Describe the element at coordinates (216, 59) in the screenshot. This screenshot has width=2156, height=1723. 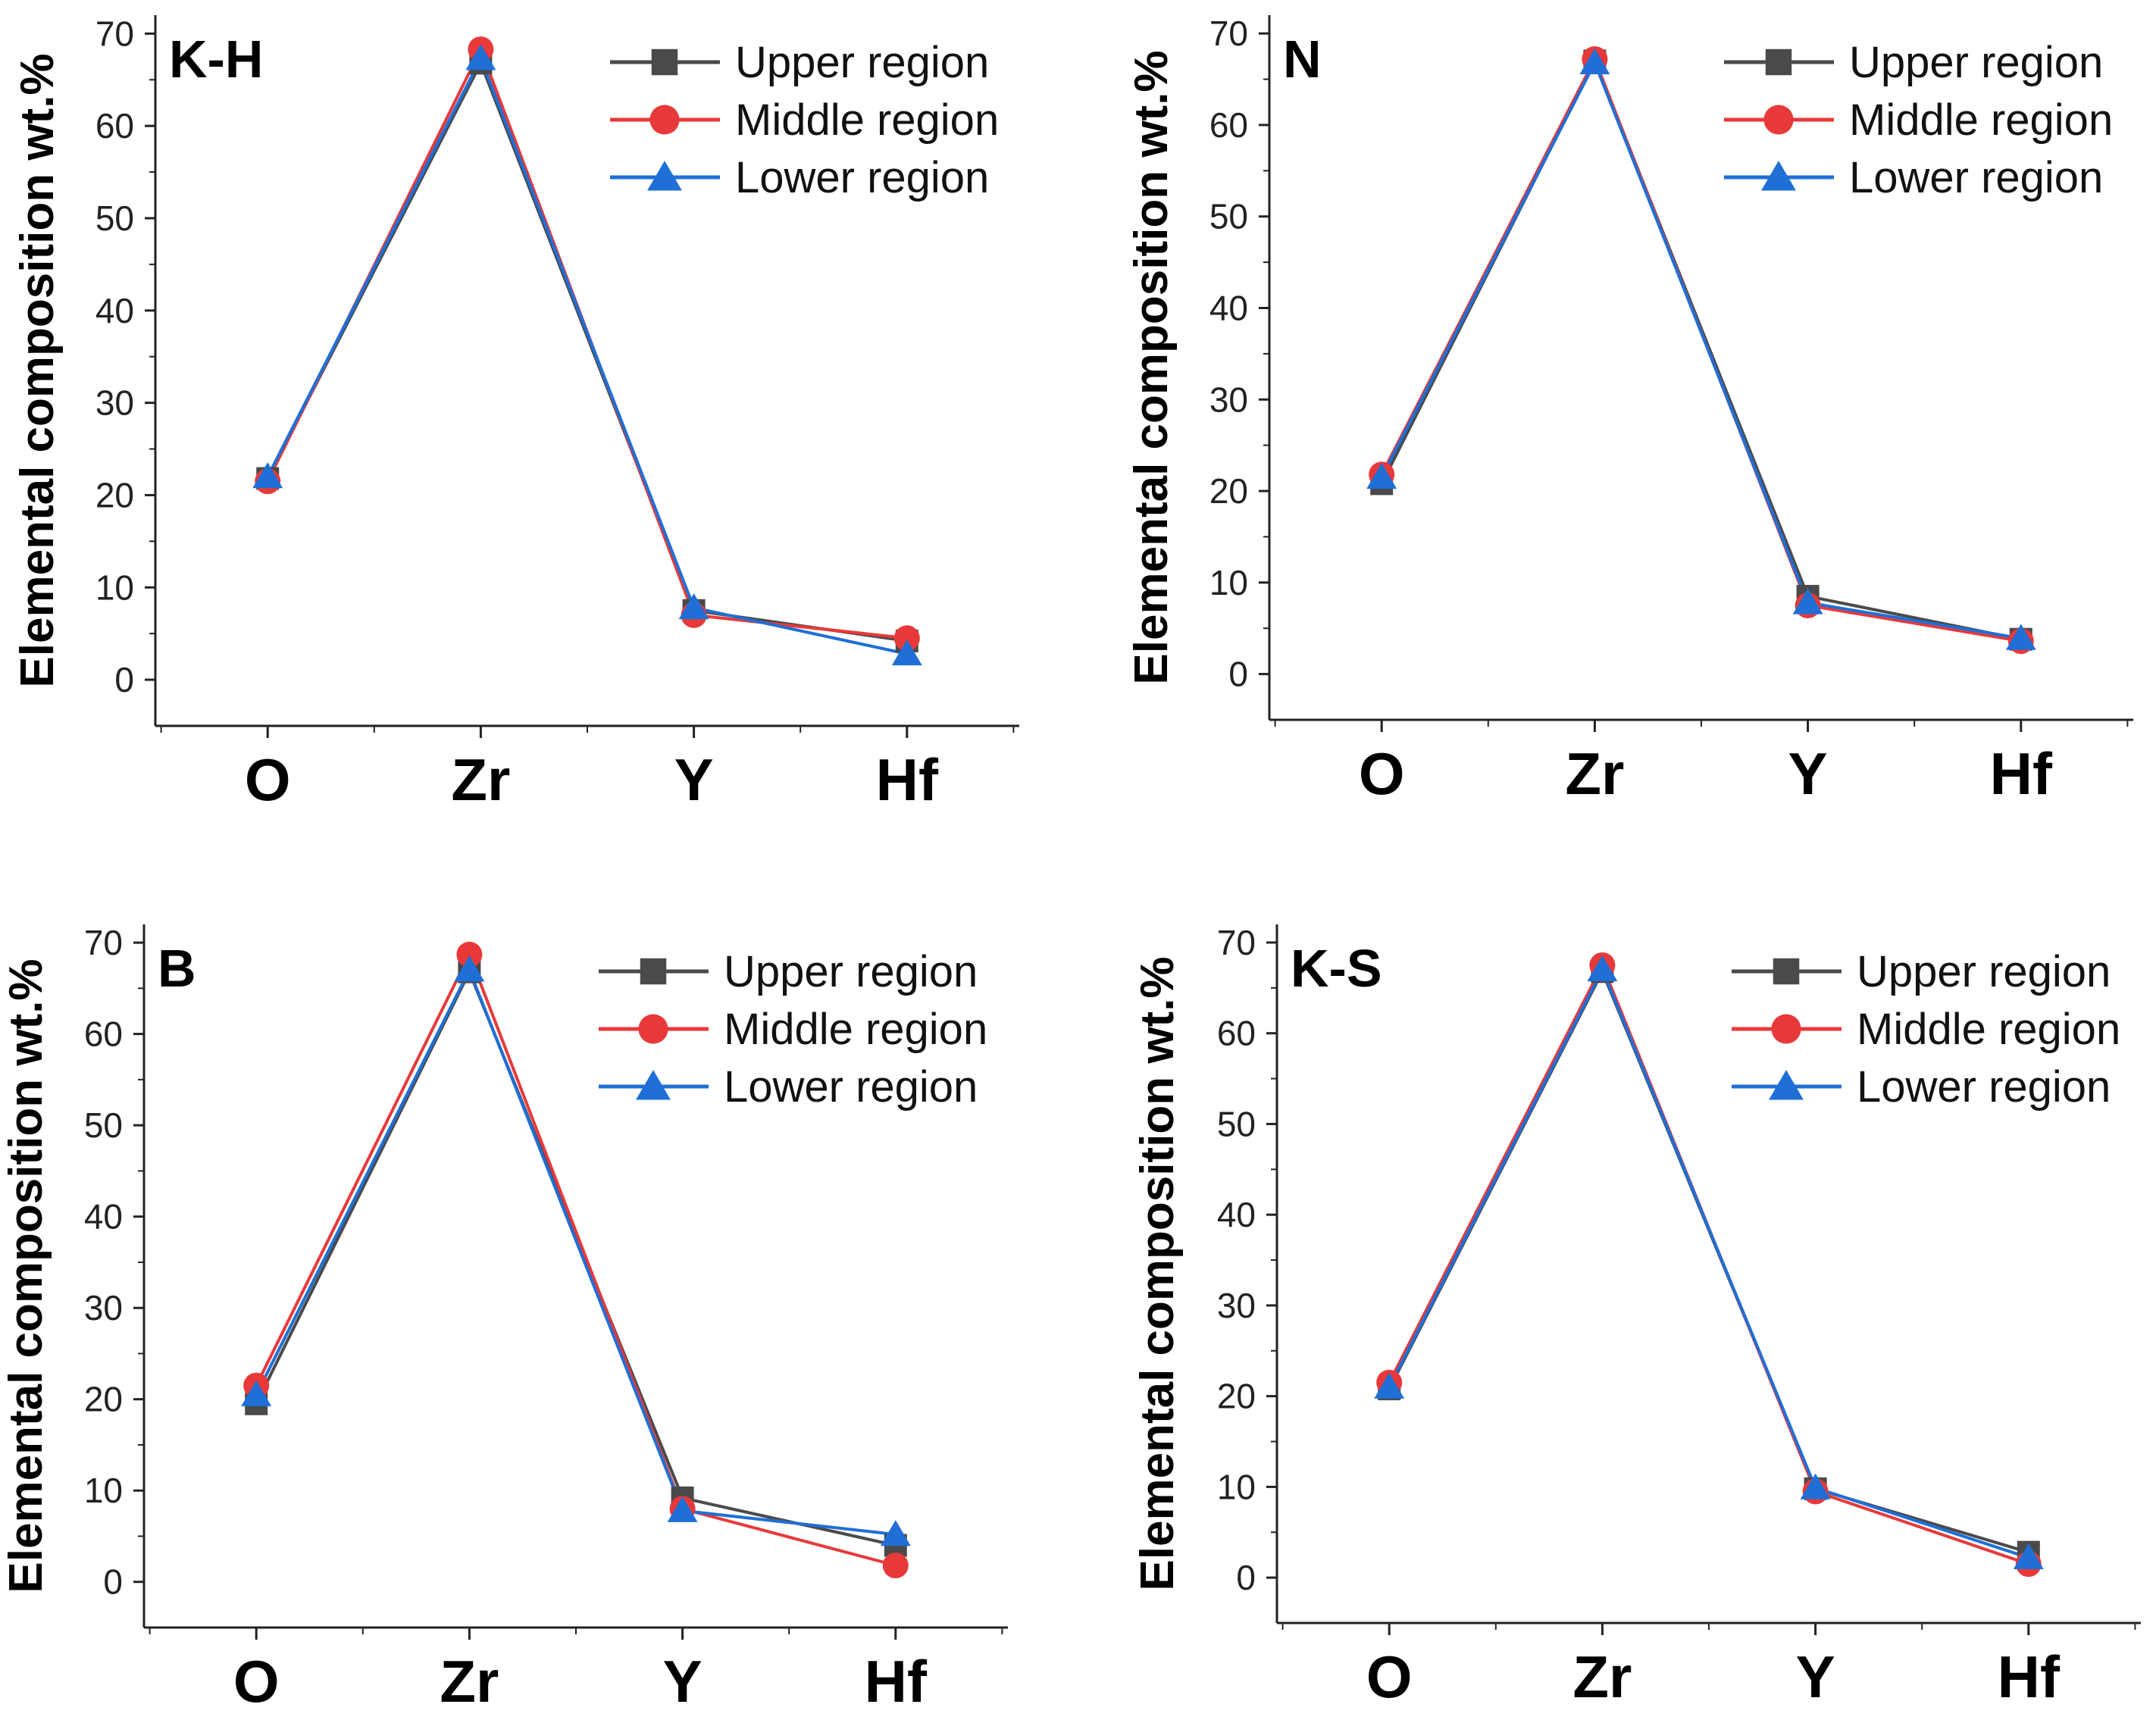
I see `panel-label: K-H` at that location.